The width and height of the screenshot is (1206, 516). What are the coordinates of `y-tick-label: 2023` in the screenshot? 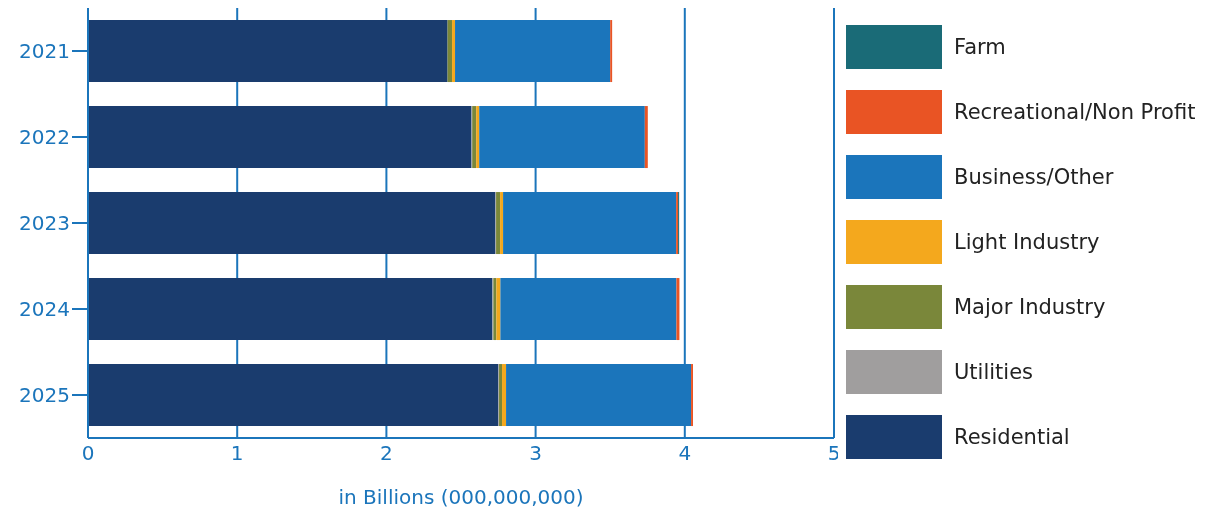 It's located at (44, 223).